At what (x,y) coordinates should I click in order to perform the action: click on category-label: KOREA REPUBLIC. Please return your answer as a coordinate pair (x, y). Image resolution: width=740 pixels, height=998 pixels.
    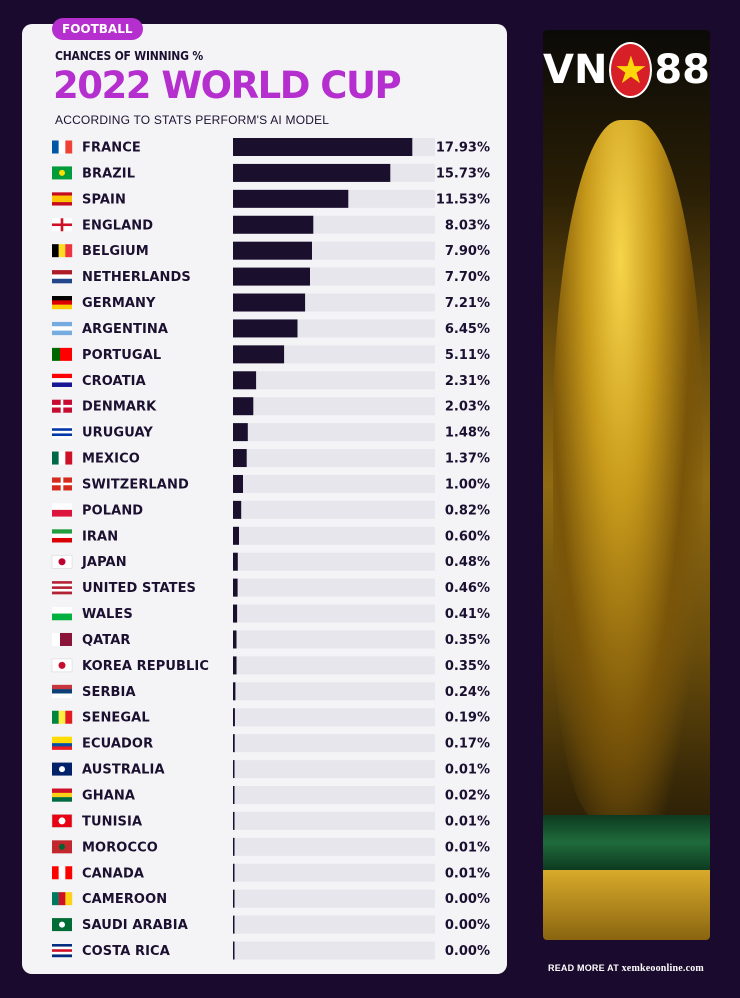
    Looking at the image, I should click on (145, 666).